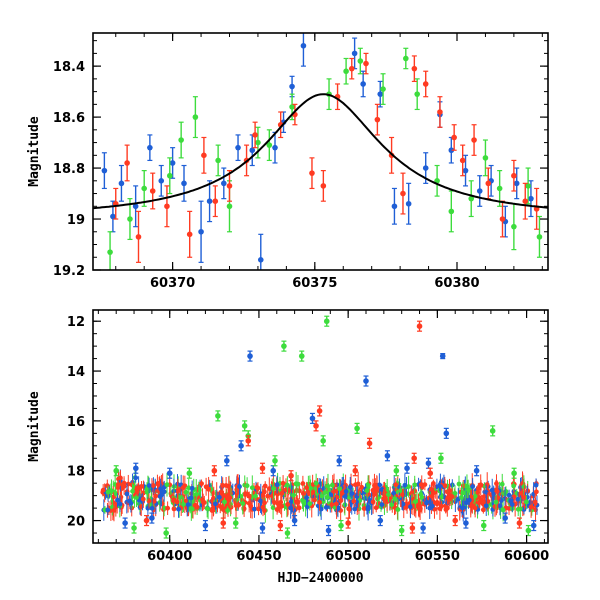  I want to click on y-tick-label: 14, so click(76, 372).